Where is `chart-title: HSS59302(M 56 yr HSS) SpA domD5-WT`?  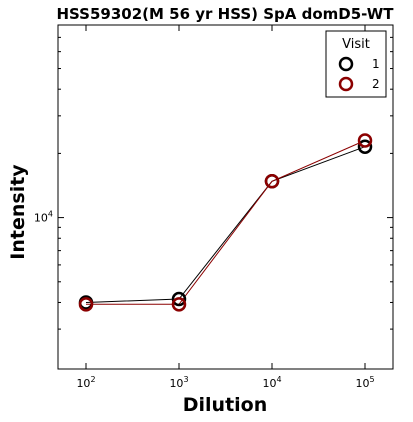
chart-title: HSS59302(M 56 yr HSS) SpA domD5-WT is located at coordinates (226, 14).